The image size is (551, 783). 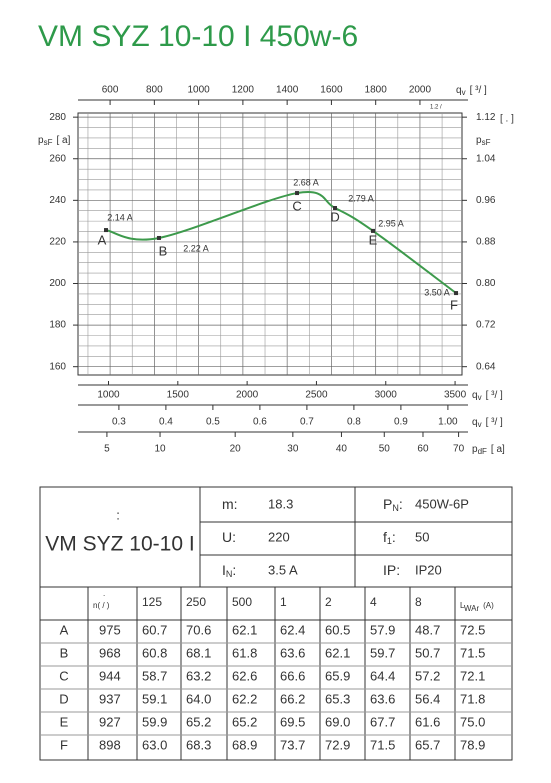 I want to click on y2-tick-label: 0.96, so click(x=486, y=200).